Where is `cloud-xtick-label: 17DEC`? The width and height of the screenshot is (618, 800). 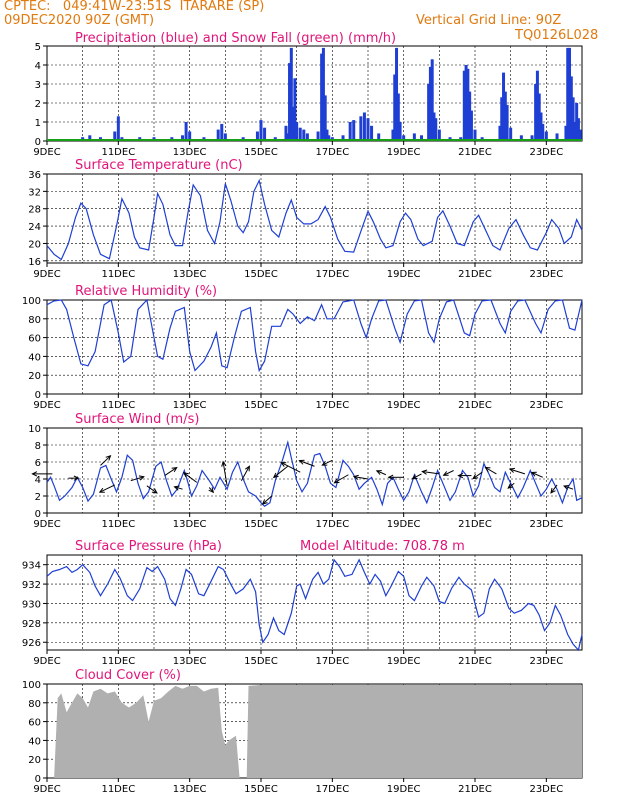
cloud-xtick-label: 17DEC is located at coordinates (332, 789).